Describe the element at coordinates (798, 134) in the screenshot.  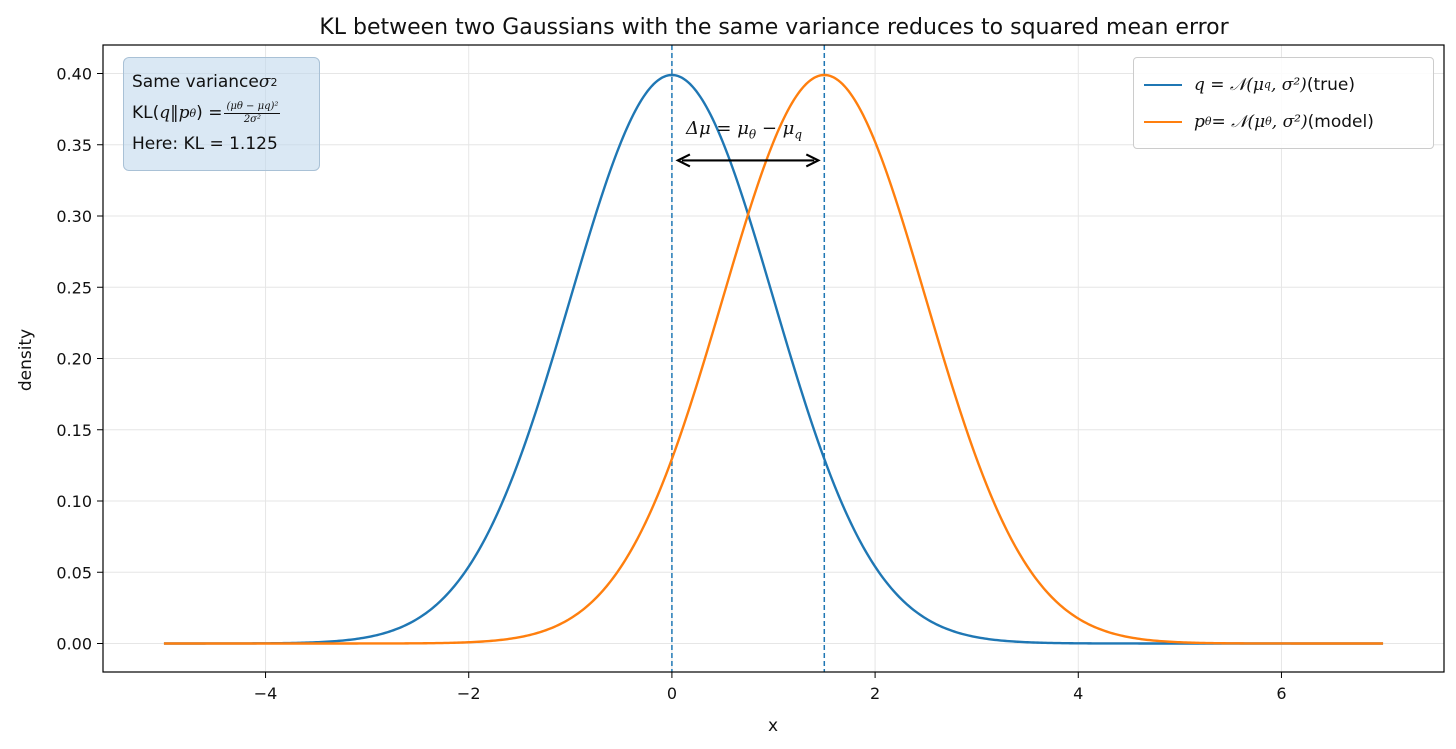
I see `delta-mu-sub-q: q` at that location.